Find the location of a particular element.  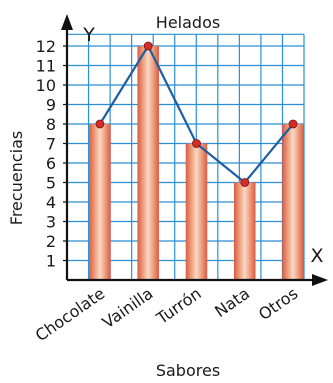

x-category-label: Nata is located at coordinates (232, 302).